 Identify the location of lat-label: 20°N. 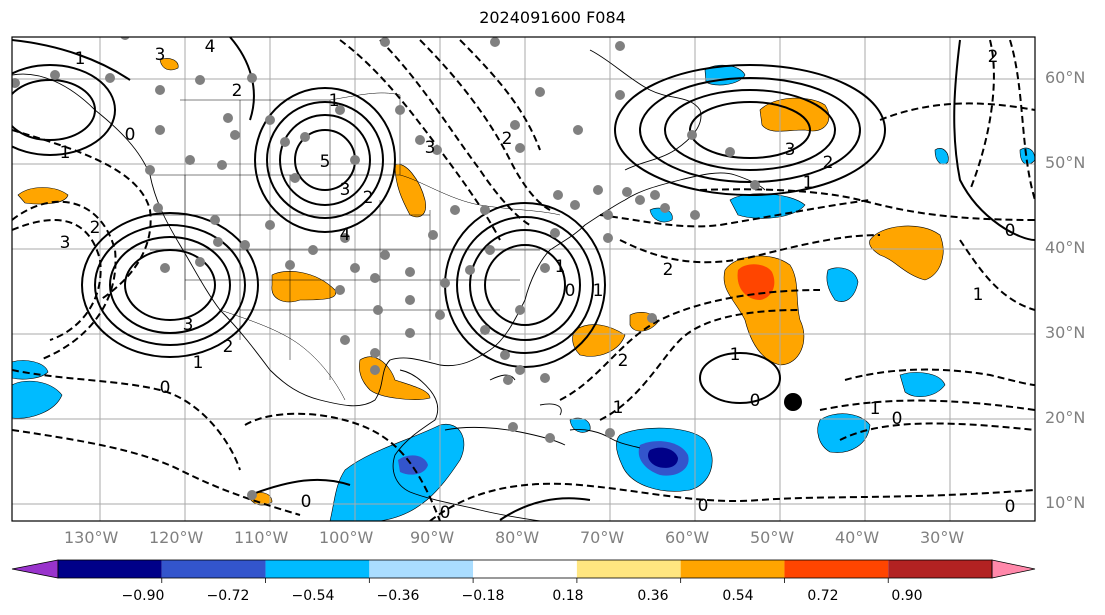
(1065, 417).